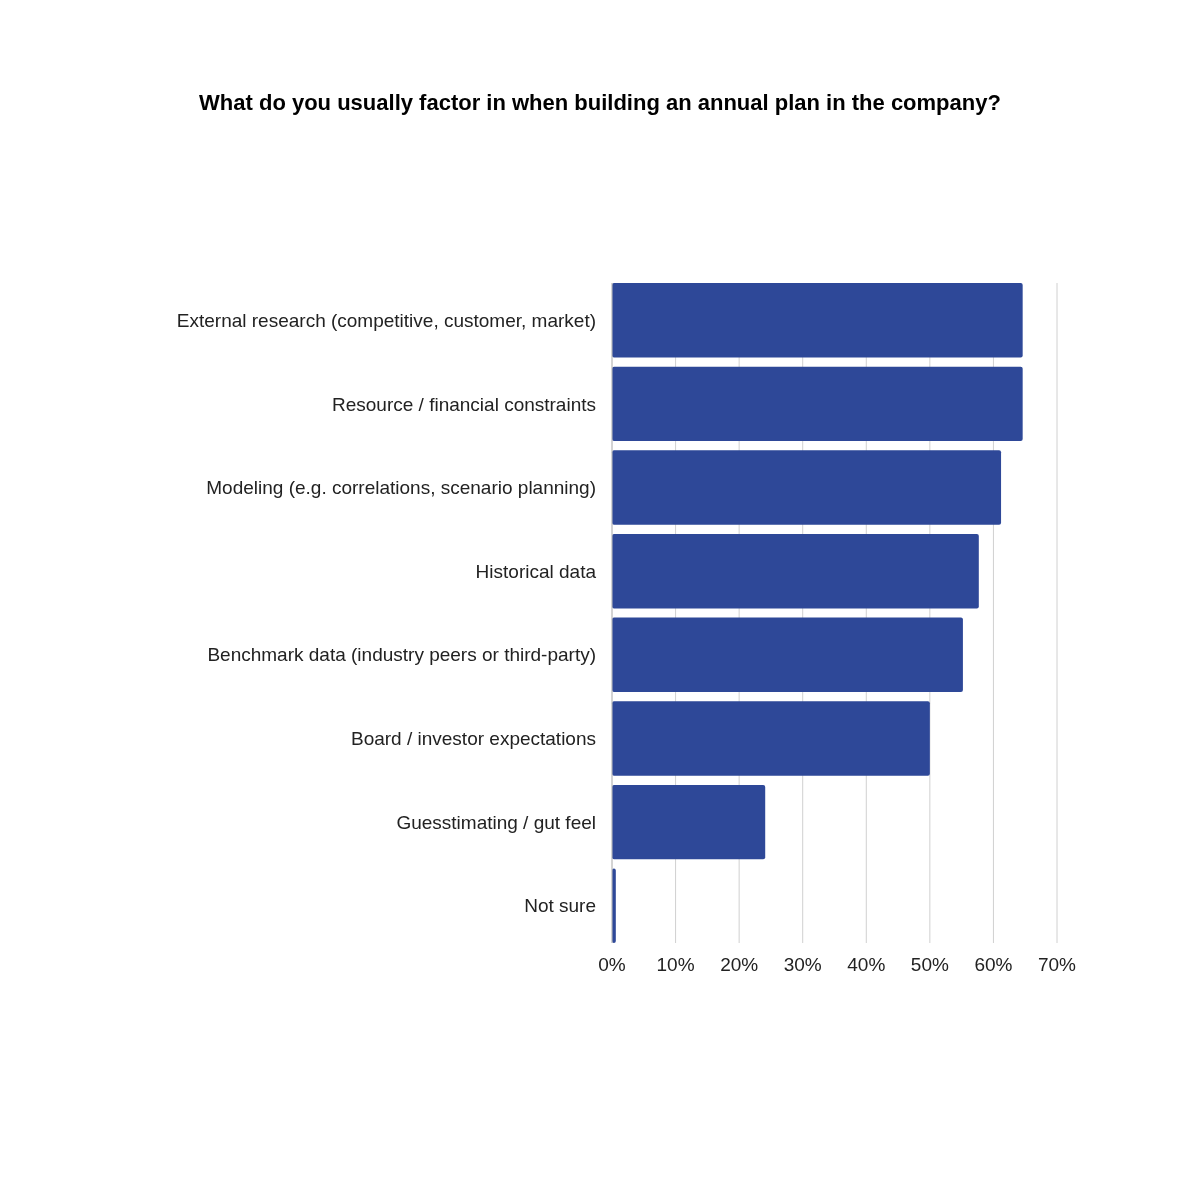 Image resolution: width=1200 pixels, height=1200 pixels. Describe the element at coordinates (386, 320) in the screenshot. I see `y-tick-label: External research (competitive, customer, market)` at that location.